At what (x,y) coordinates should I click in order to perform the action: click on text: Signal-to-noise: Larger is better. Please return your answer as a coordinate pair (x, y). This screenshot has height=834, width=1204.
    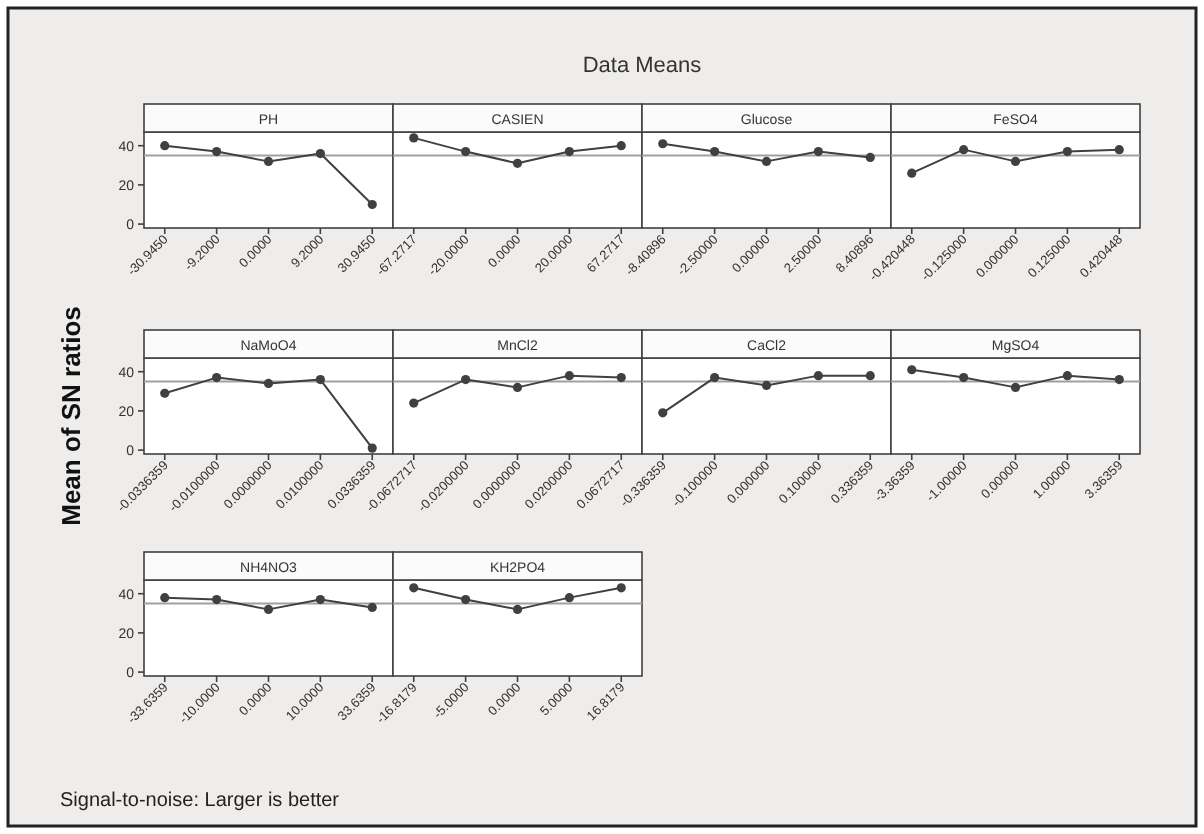
    Looking at the image, I should click on (200, 801).